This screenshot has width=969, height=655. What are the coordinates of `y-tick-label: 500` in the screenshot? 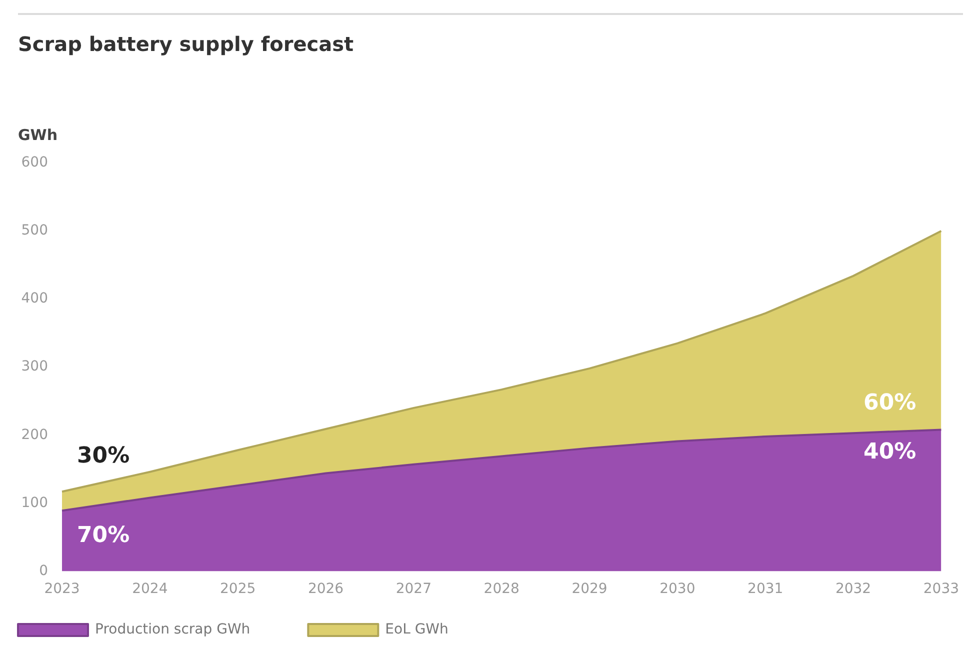 It's located at (34, 230).